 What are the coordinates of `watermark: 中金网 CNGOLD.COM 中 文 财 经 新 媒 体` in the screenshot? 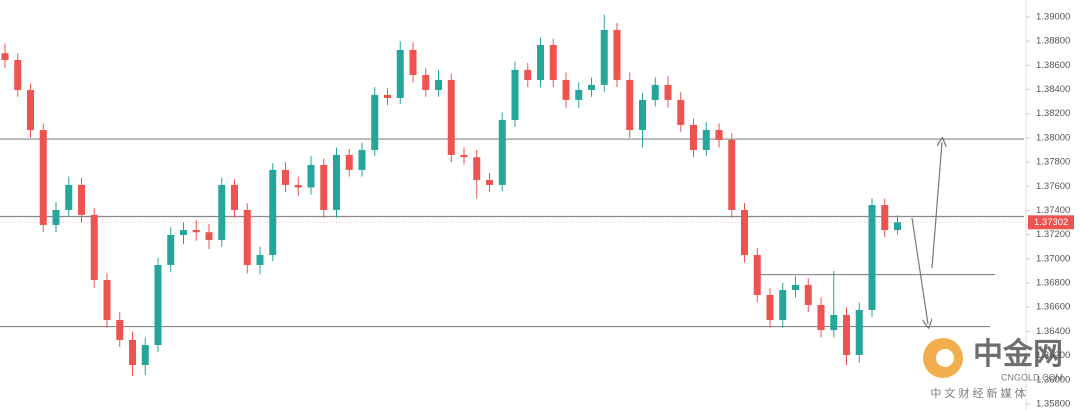 It's located at (993, 368).